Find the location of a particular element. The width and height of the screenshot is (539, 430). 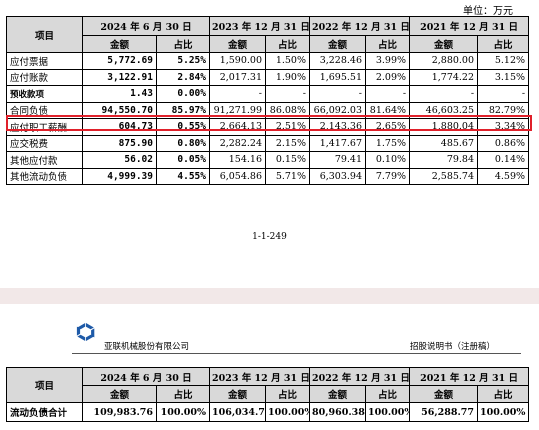

cell-value: 1,774.22 is located at coordinates (444, 77).